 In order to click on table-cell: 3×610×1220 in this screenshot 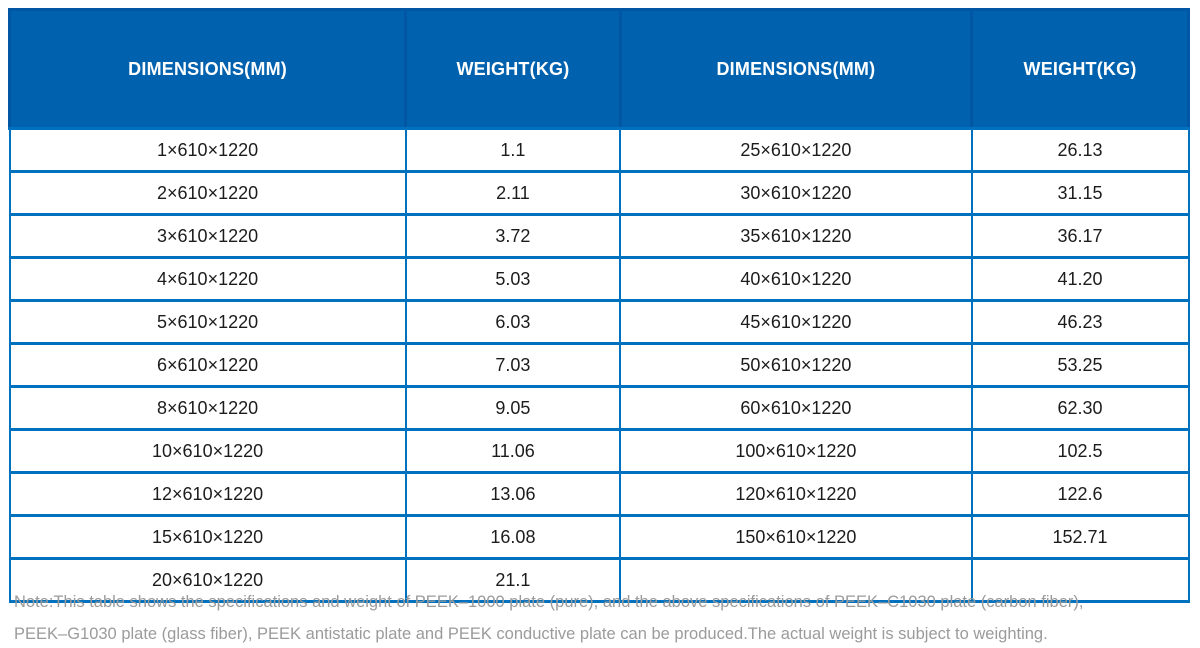, I will do `click(207, 236)`.